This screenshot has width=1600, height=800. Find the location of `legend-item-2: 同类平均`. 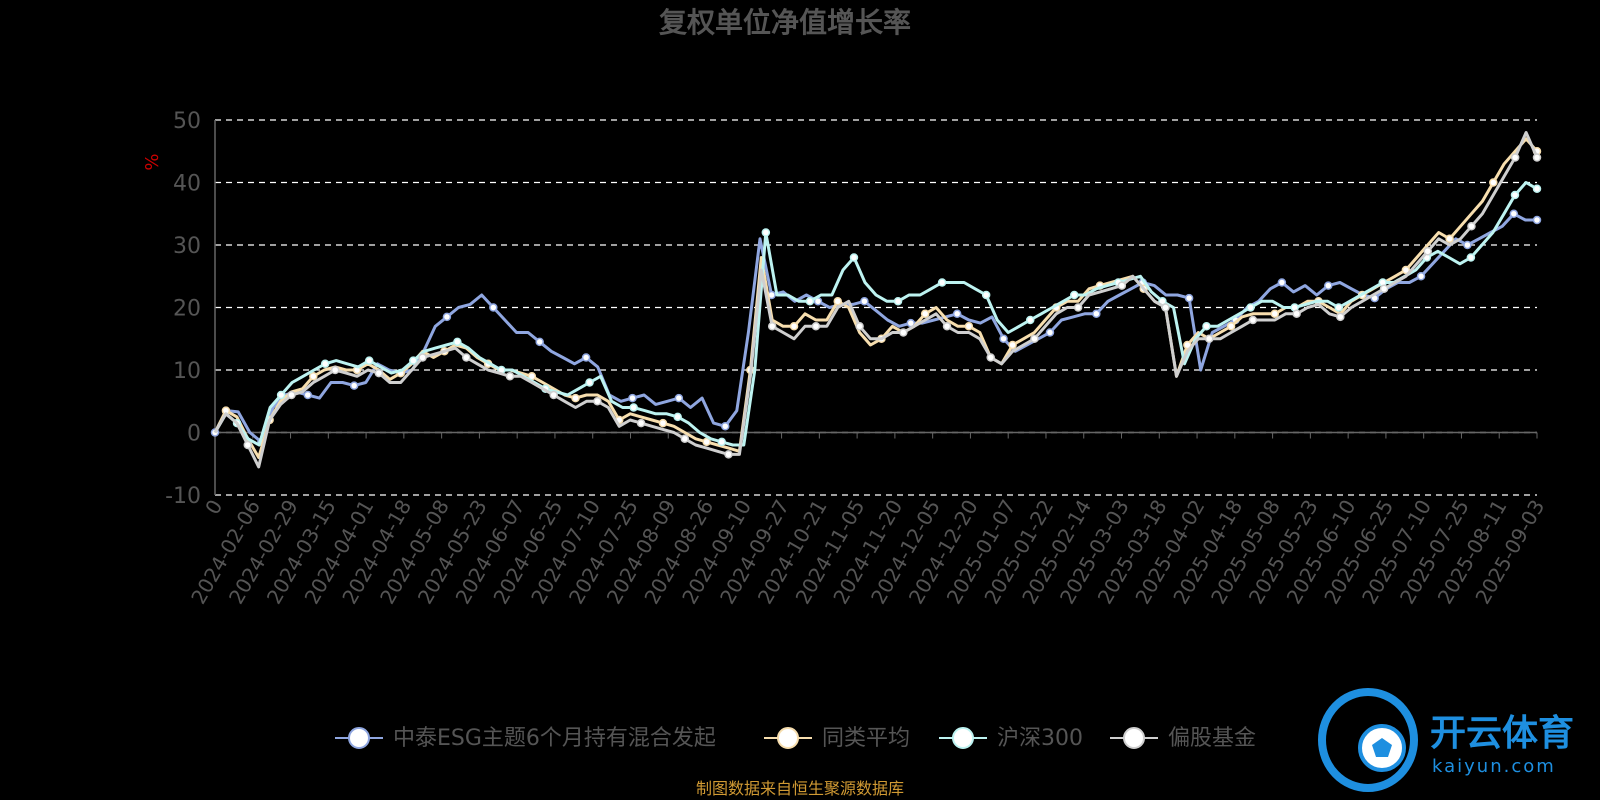

legend-item-2: 同类平均 is located at coordinates (837, 738).